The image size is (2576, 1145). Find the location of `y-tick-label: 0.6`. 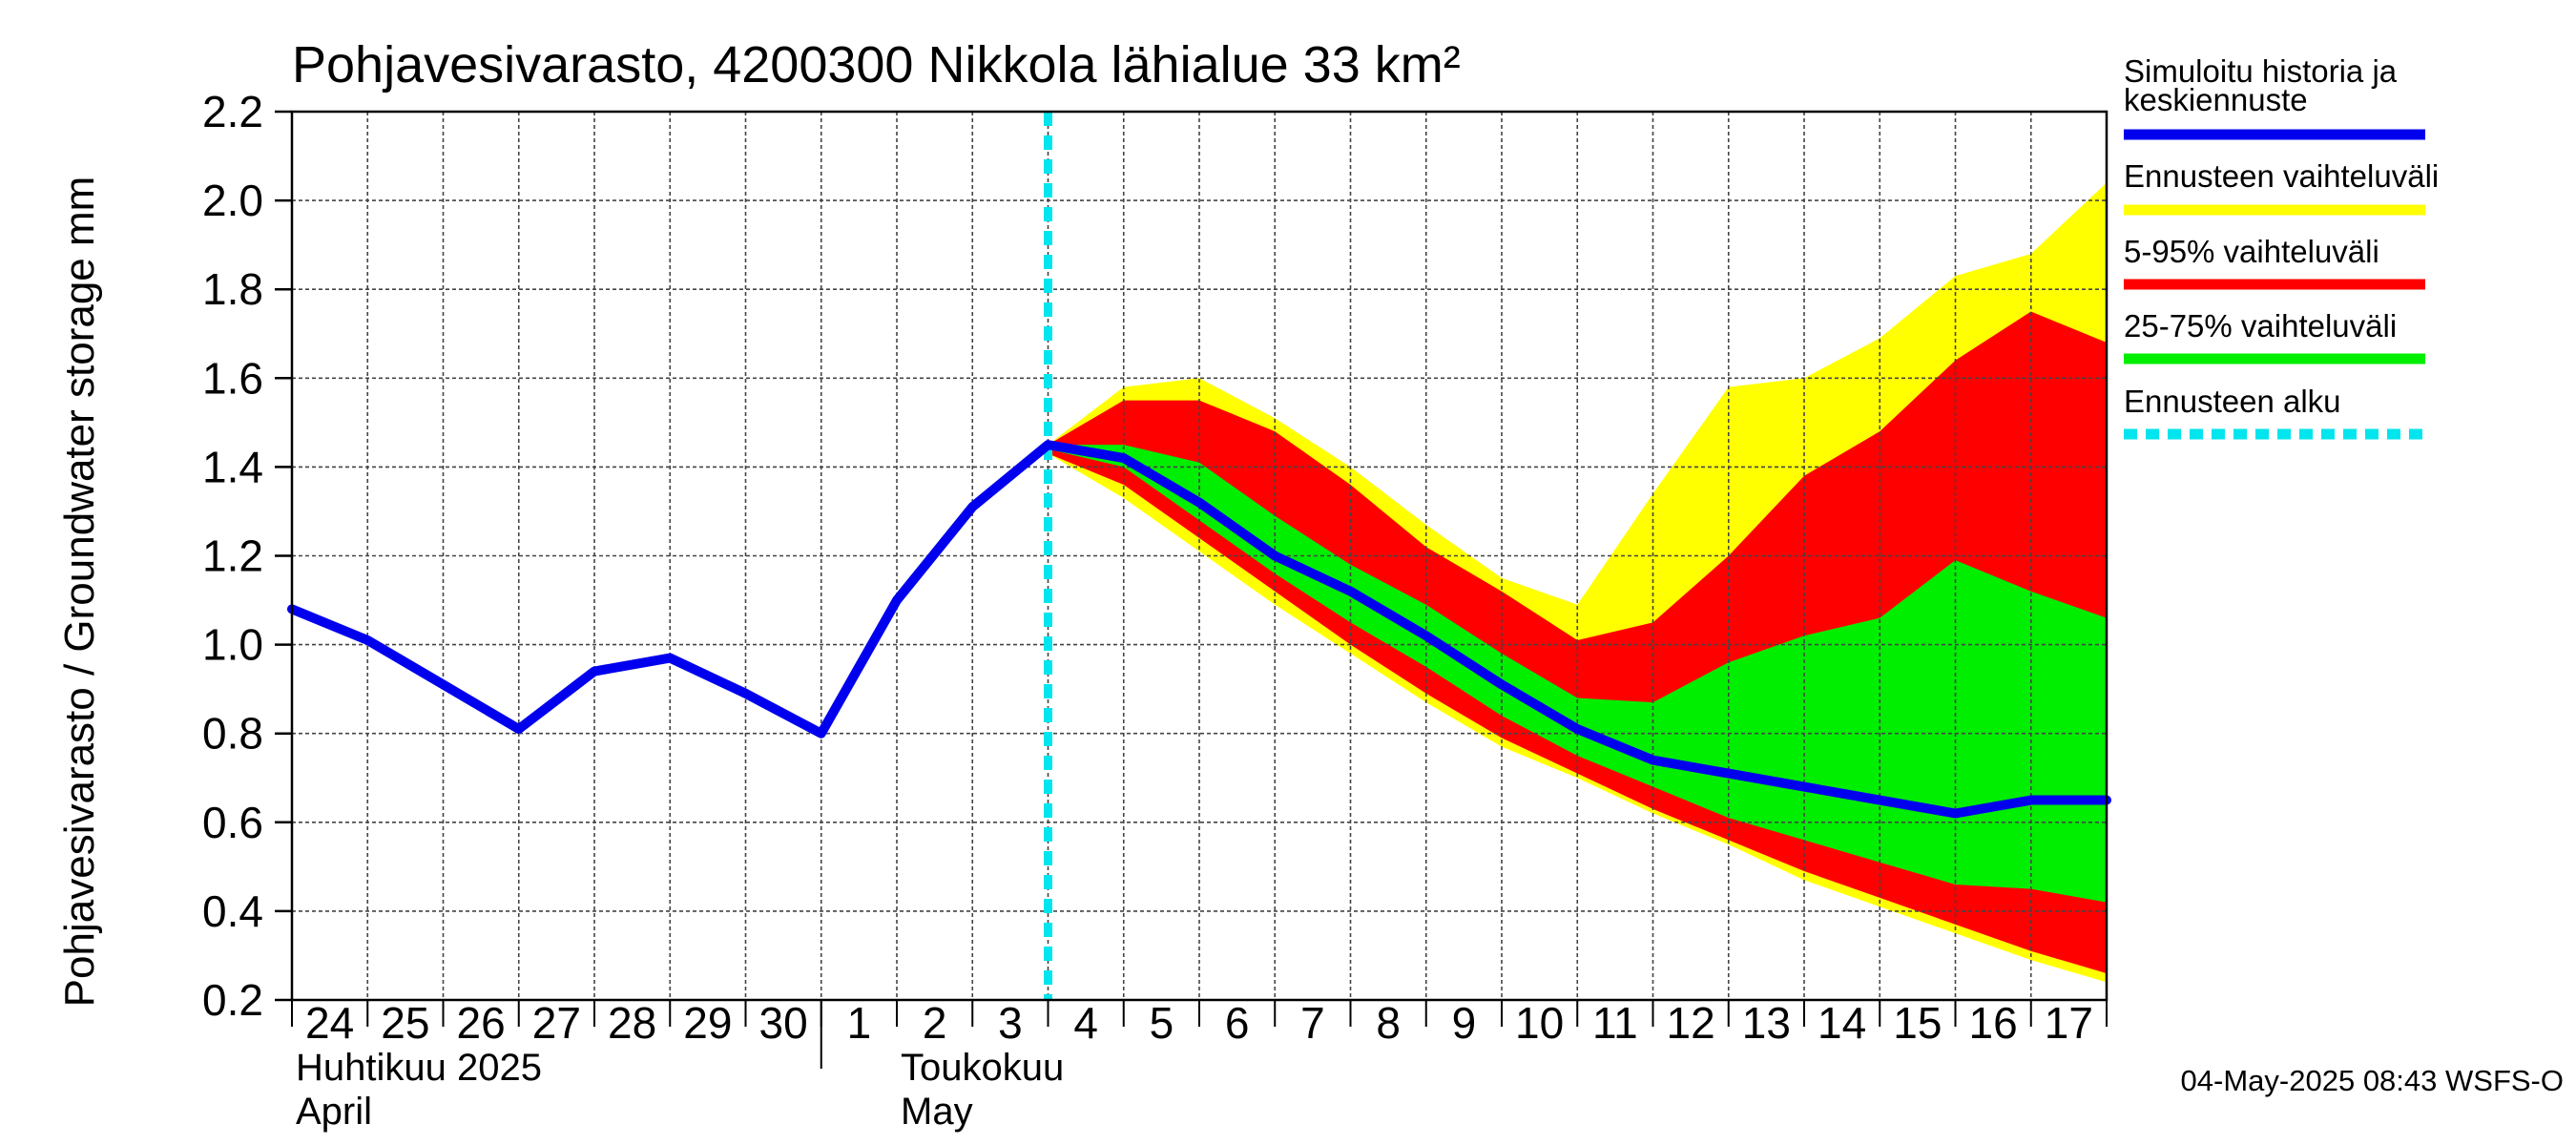

y-tick-label: 0.6 is located at coordinates (232, 823).